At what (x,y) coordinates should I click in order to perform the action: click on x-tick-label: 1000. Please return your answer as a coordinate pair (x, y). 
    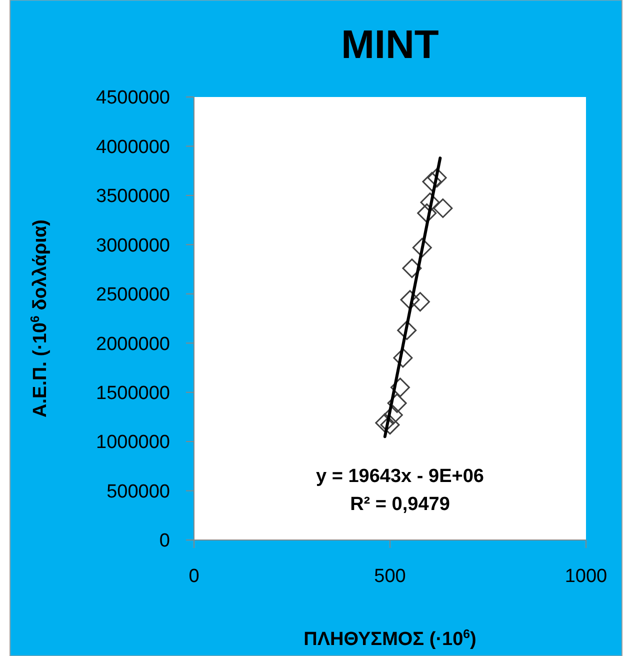
    Looking at the image, I should click on (586, 576).